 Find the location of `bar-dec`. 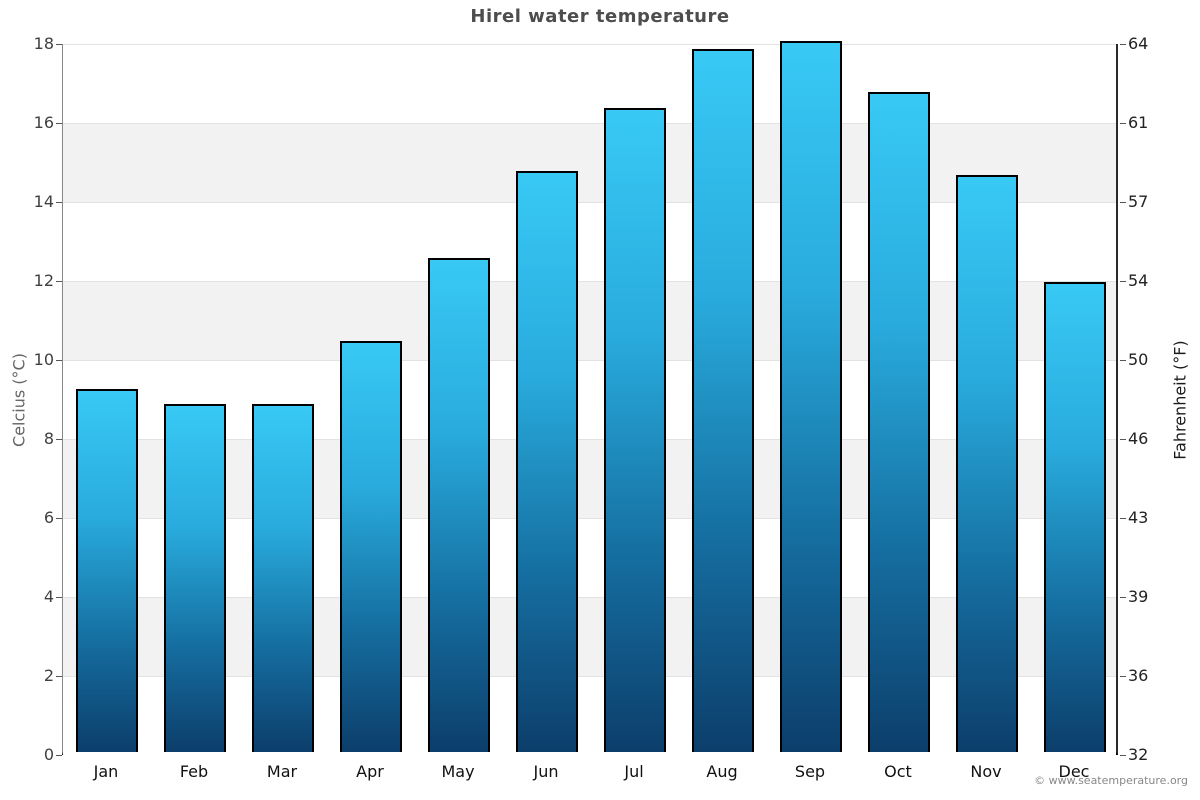

bar-dec is located at coordinates (1075, 516).